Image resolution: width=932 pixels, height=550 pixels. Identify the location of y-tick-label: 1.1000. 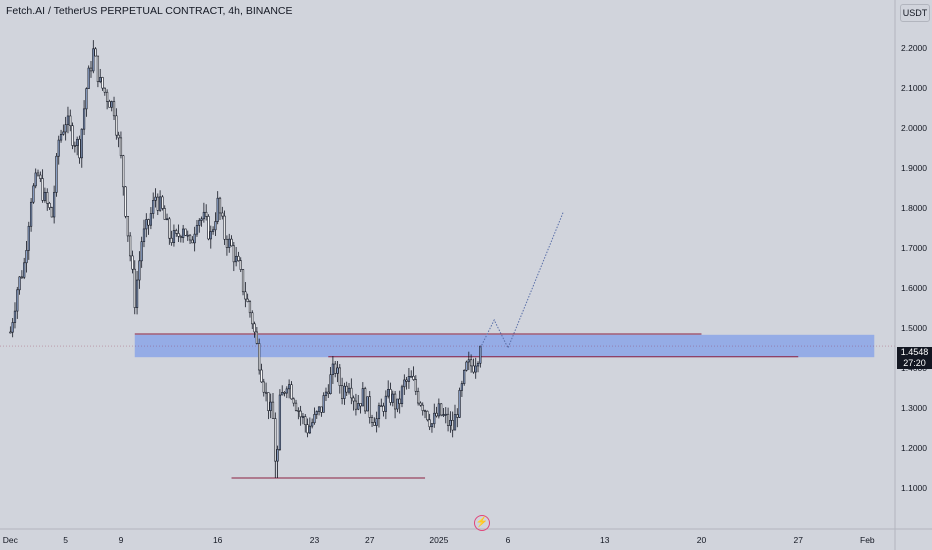
(914, 488).